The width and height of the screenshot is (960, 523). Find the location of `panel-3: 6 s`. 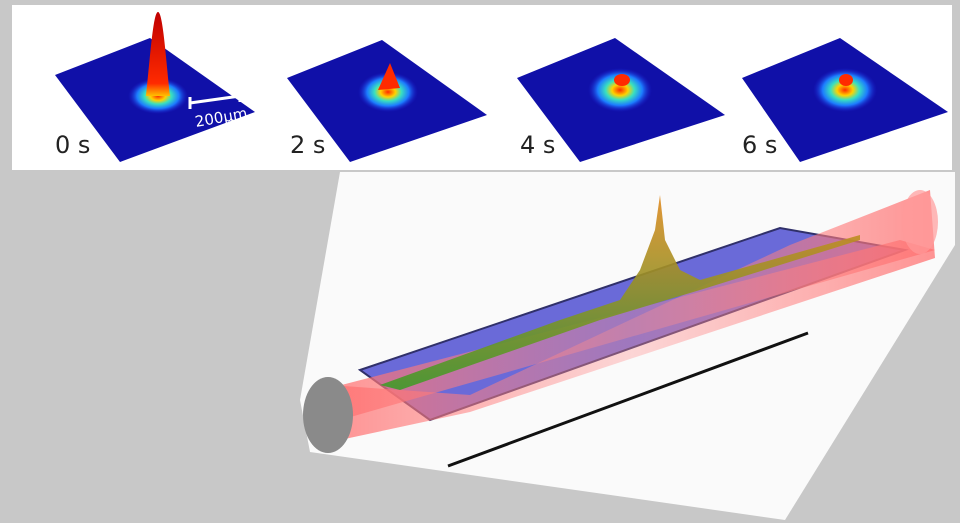

panel-3: 6 s is located at coordinates (845, 100).